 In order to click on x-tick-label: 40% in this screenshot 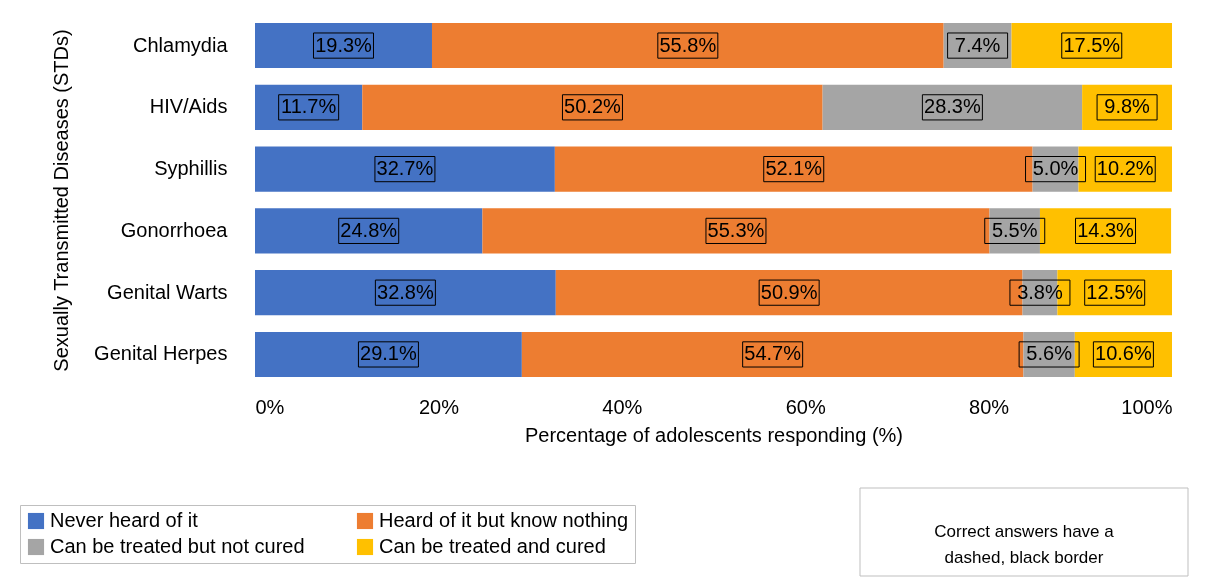, I will do `click(622, 406)`.